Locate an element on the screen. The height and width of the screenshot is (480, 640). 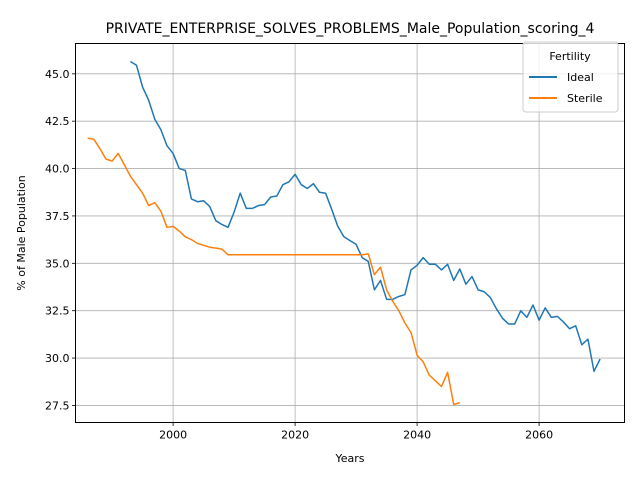
legend-box is located at coordinates (570, 77).